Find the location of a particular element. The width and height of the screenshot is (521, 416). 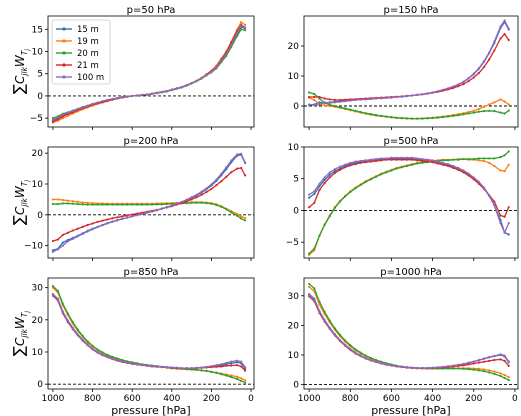

panel-title: p=200 hPa is located at coordinates (150, 141).